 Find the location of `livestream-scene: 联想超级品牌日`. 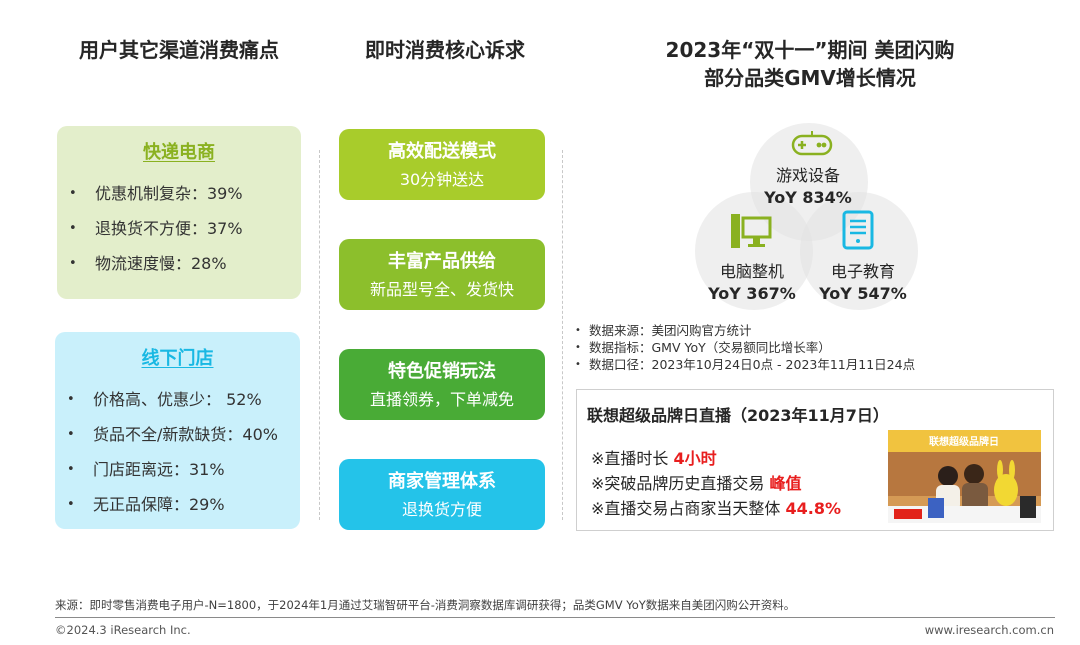

livestream-scene: 联想超级品牌日 is located at coordinates (964, 476).